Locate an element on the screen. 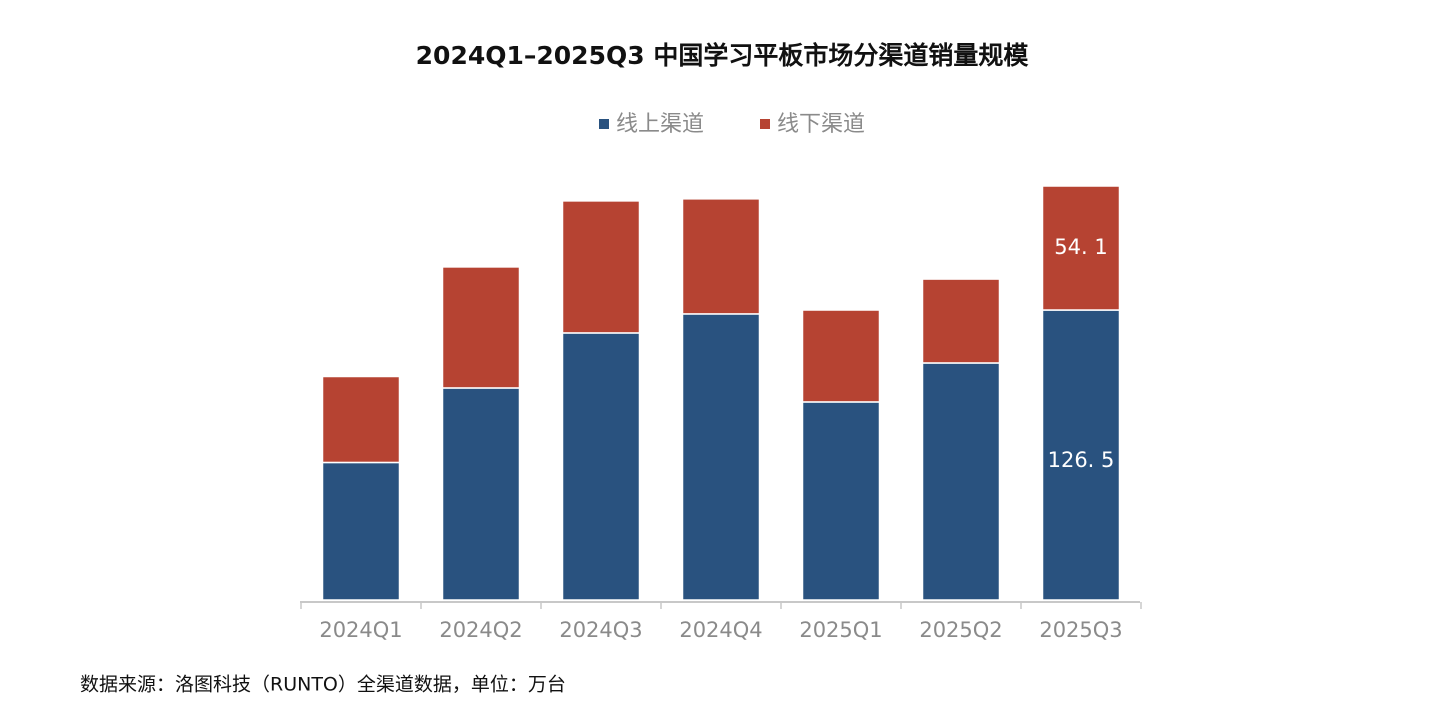  x-tick-label: 2024Q1 is located at coordinates (360, 630).